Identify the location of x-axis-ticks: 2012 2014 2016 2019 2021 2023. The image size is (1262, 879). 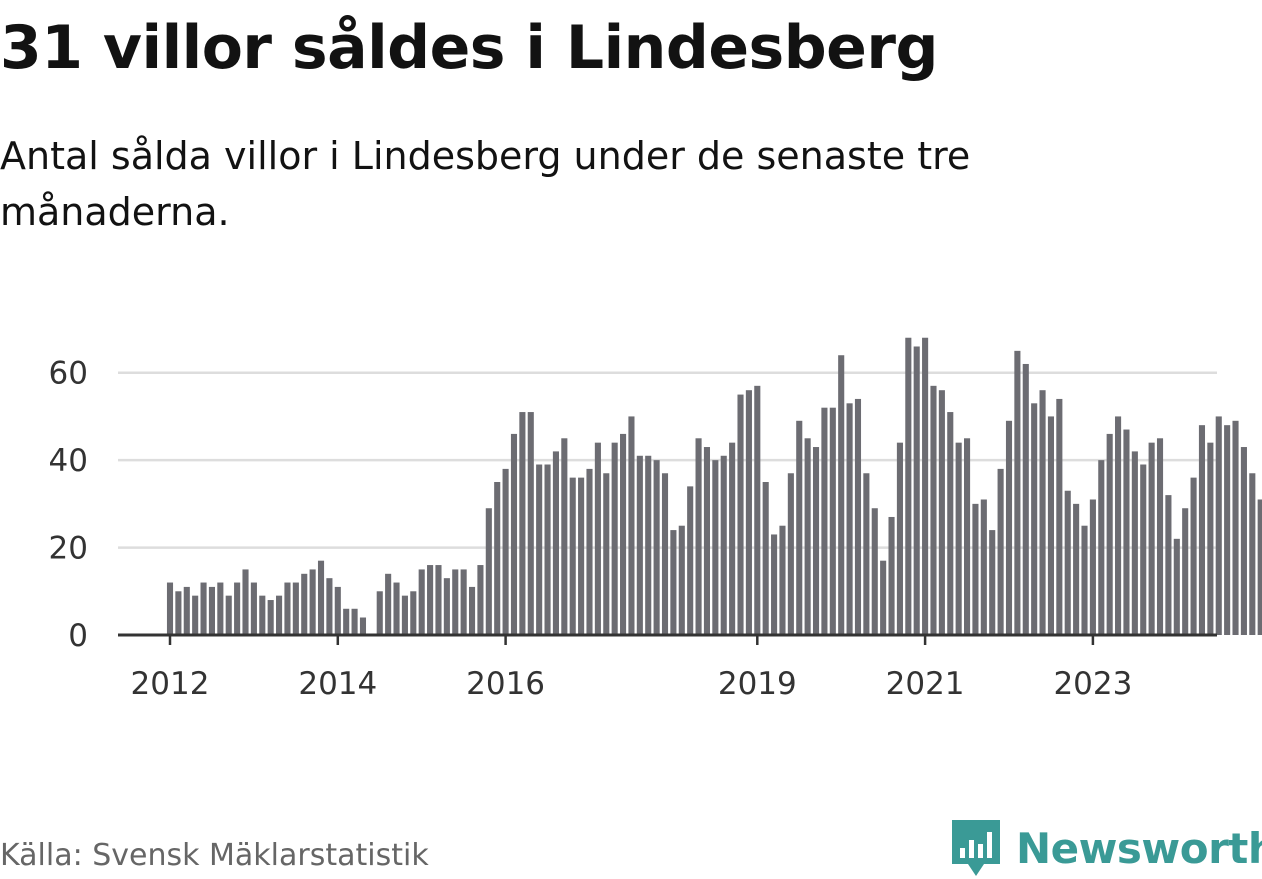
(631, 668).